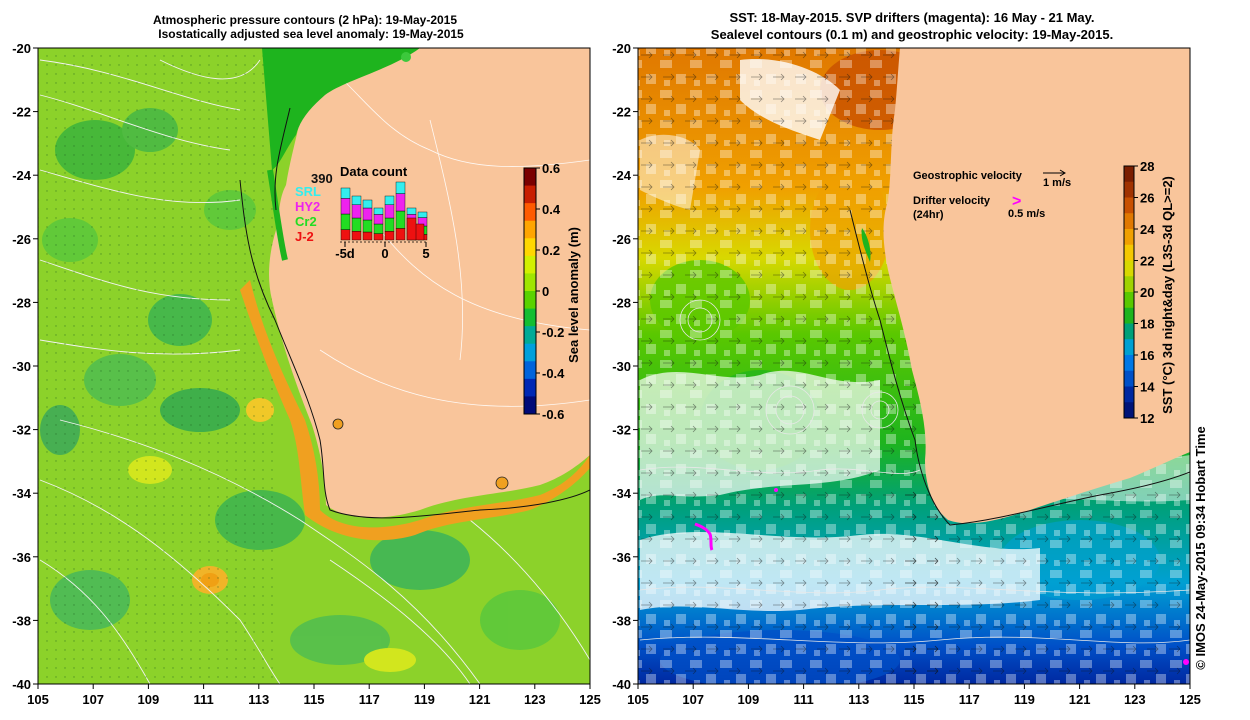 The image size is (1250, 720). I want to click on left-y-tick-label: -22, so click(21, 112).